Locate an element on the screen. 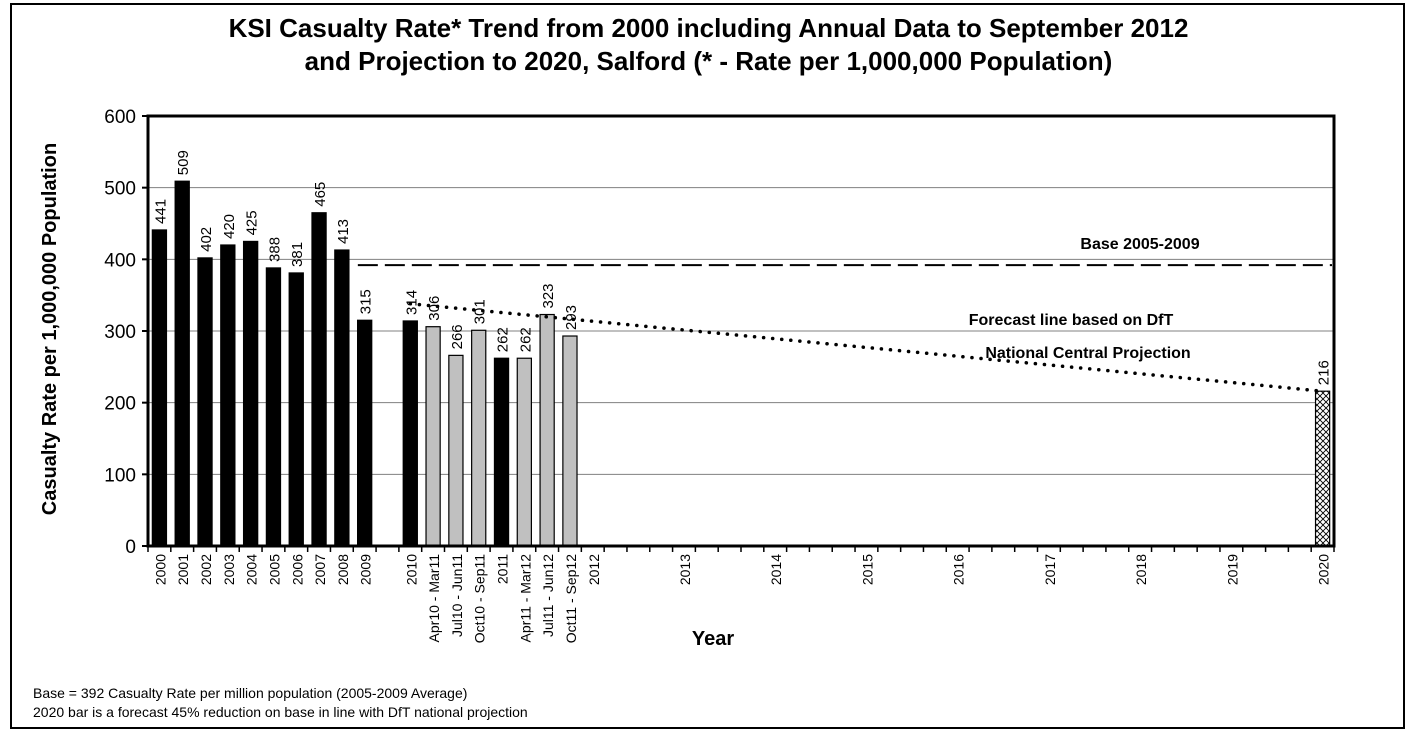 The image size is (1417, 733). x-tick-label: 2014 is located at coordinates (776, 569).